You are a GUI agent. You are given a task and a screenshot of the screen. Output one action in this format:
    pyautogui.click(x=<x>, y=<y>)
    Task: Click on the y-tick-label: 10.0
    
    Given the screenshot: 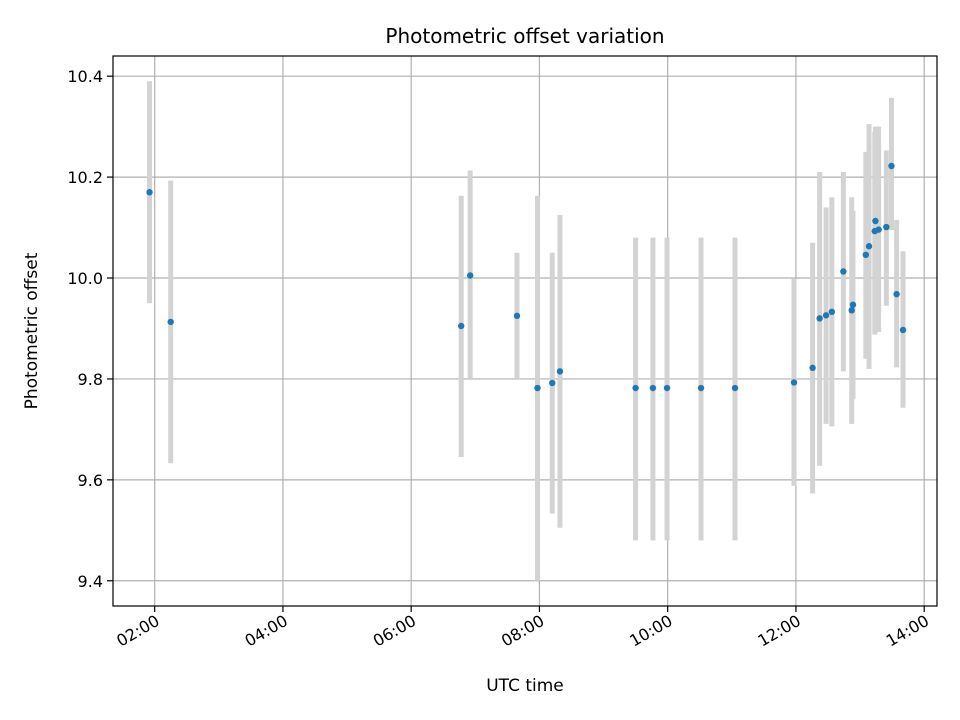 What is the action you would take?
    pyautogui.click(x=85, y=278)
    